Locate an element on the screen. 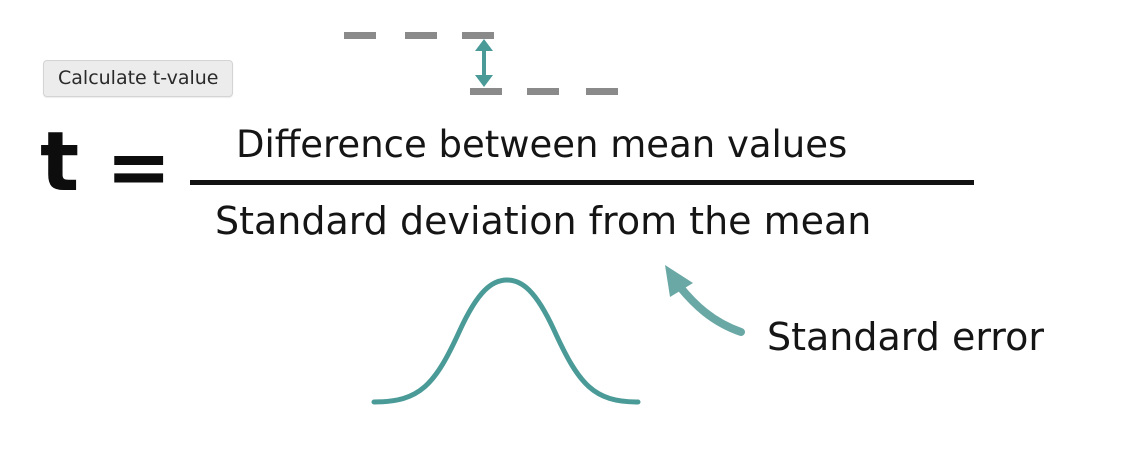 The width and height of the screenshot is (1130, 454). denominator-text: Standard deviation from the mean is located at coordinates (543, 221).